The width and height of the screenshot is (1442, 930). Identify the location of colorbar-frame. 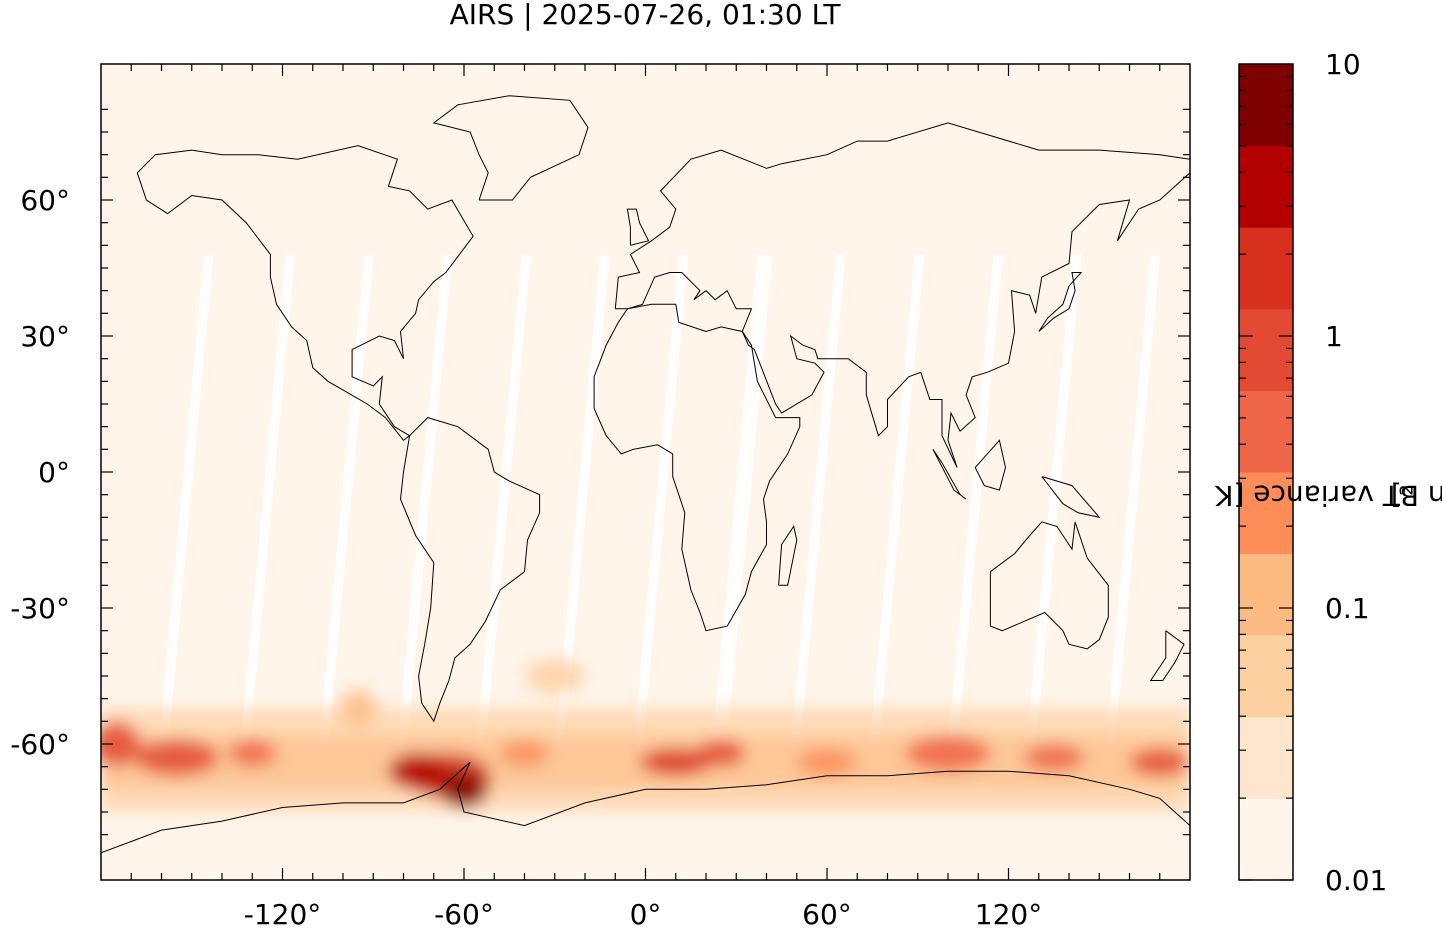
(1266, 472).